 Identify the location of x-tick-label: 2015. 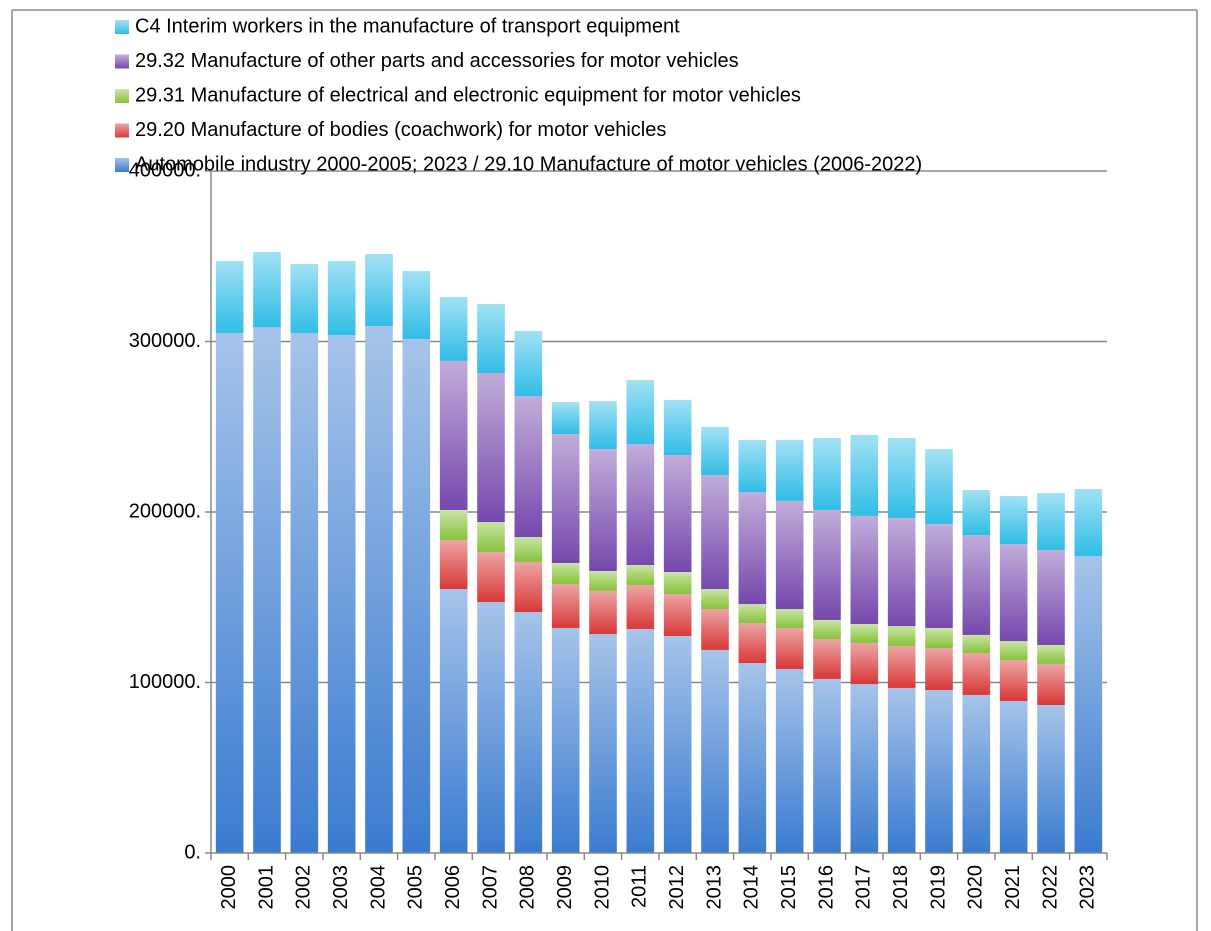
(789, 887).